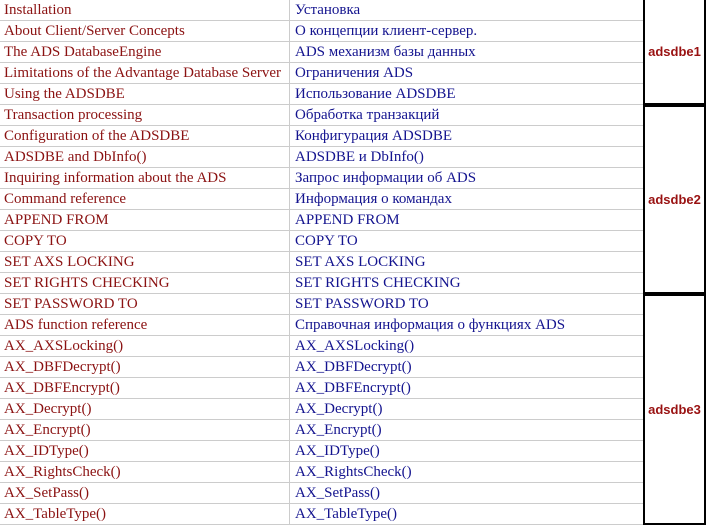 This screenshot has width=708, height=526. I want to click on table-cell-russian: AX_AXSLocking(), so click(466, 346).